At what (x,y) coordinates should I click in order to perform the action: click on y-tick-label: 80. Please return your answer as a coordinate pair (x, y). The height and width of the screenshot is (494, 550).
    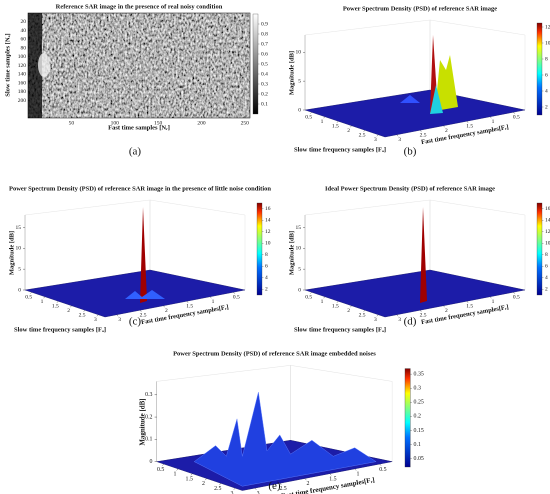
    Looking at the image, I should click on (24, 48).